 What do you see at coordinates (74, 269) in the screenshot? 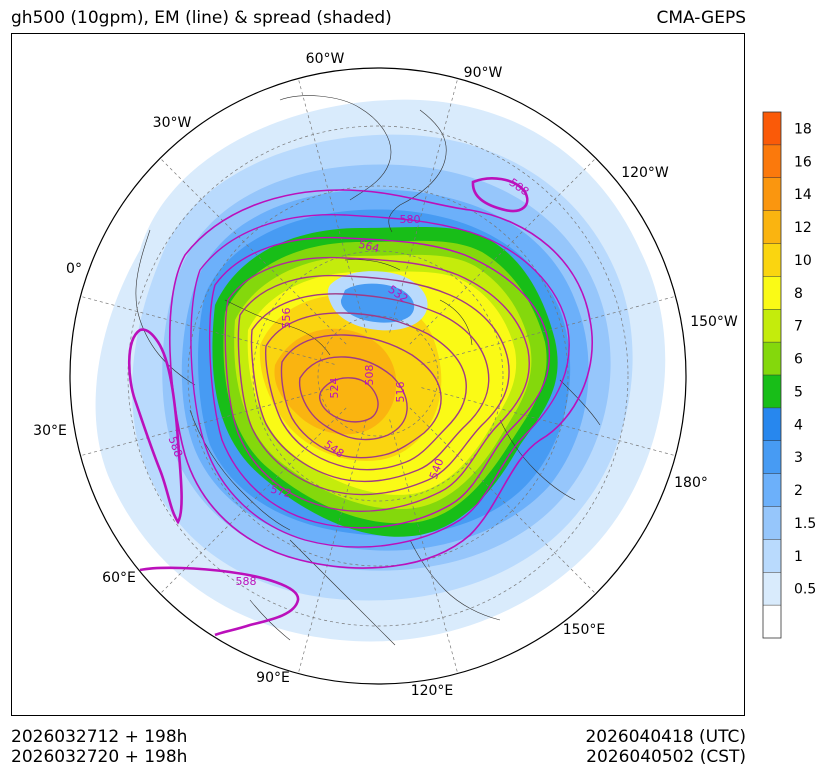
I see `lon-label-0: 0°` at bounding box center [74, 269].